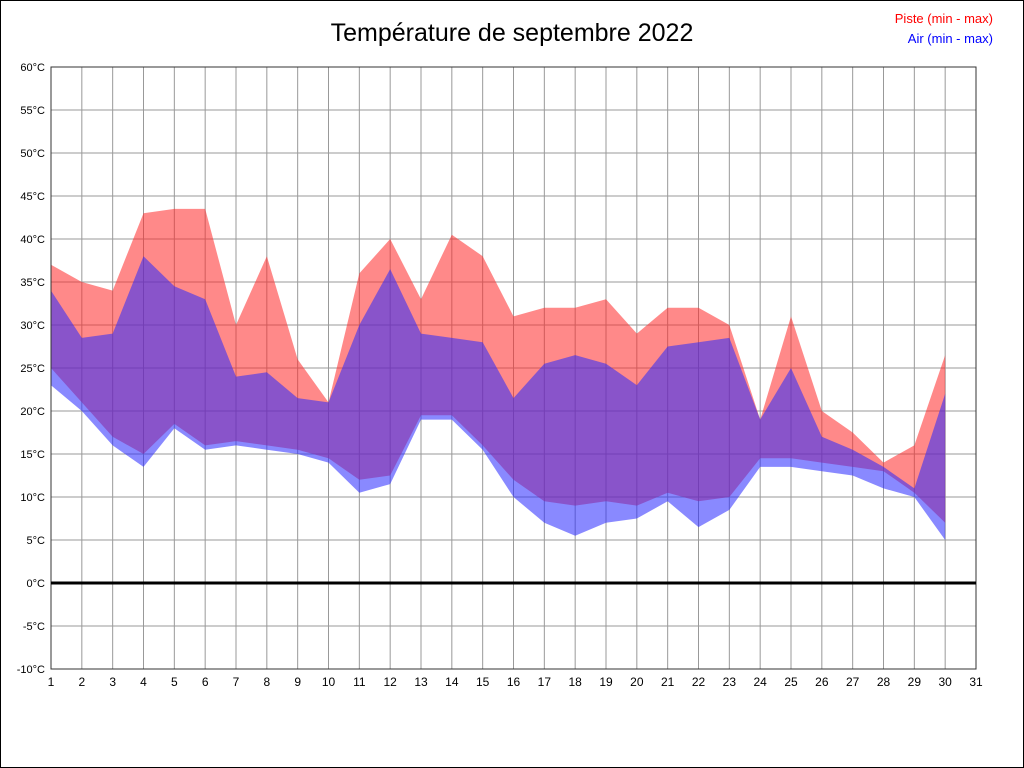 The width and height of the screenshot is (1024, 768). Describe the element at coordinates (944, 29) in the screenshot. I see `chart-legend: Piste (min - max) Air (min - max)` at that location.